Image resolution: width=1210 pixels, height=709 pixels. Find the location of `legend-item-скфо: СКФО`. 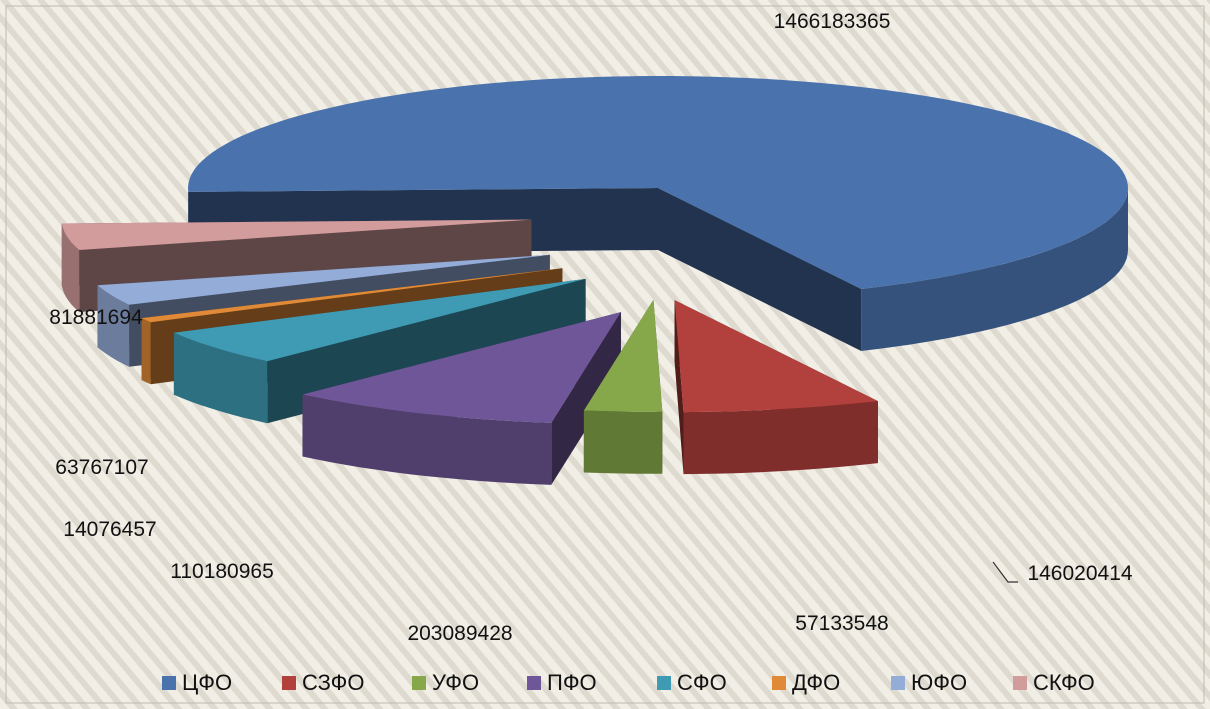

legend-item-скфо: СКФО is located at coordinates (1054, 682).